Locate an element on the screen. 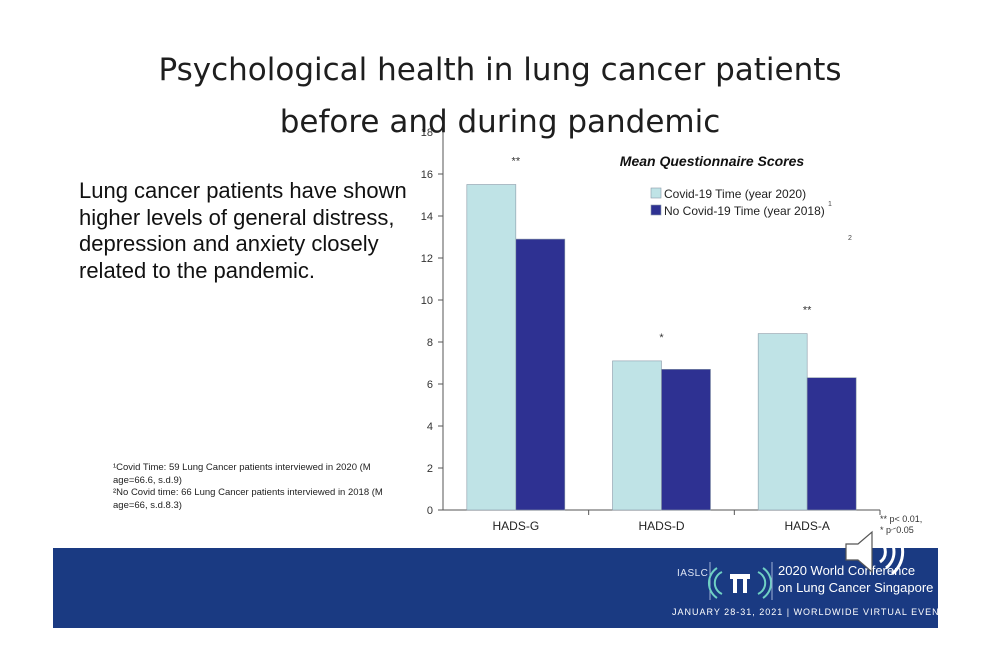  chart-title: Mean Questionnaire Scores is located at coordinates (712, 161).